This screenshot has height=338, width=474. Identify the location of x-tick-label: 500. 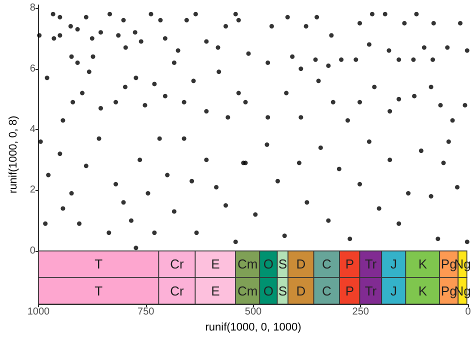
(253, 312).